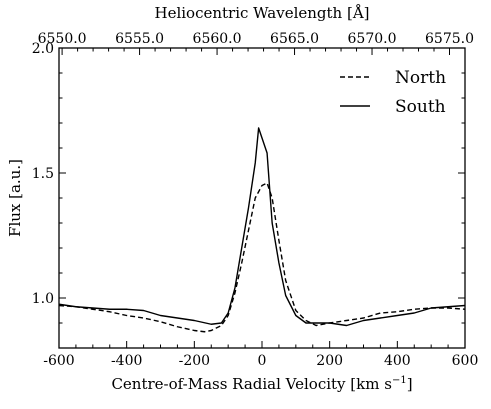 This screenshot has height=409, width=491. I want to click on top-tick-label: 6555.0, so click(139, 39).